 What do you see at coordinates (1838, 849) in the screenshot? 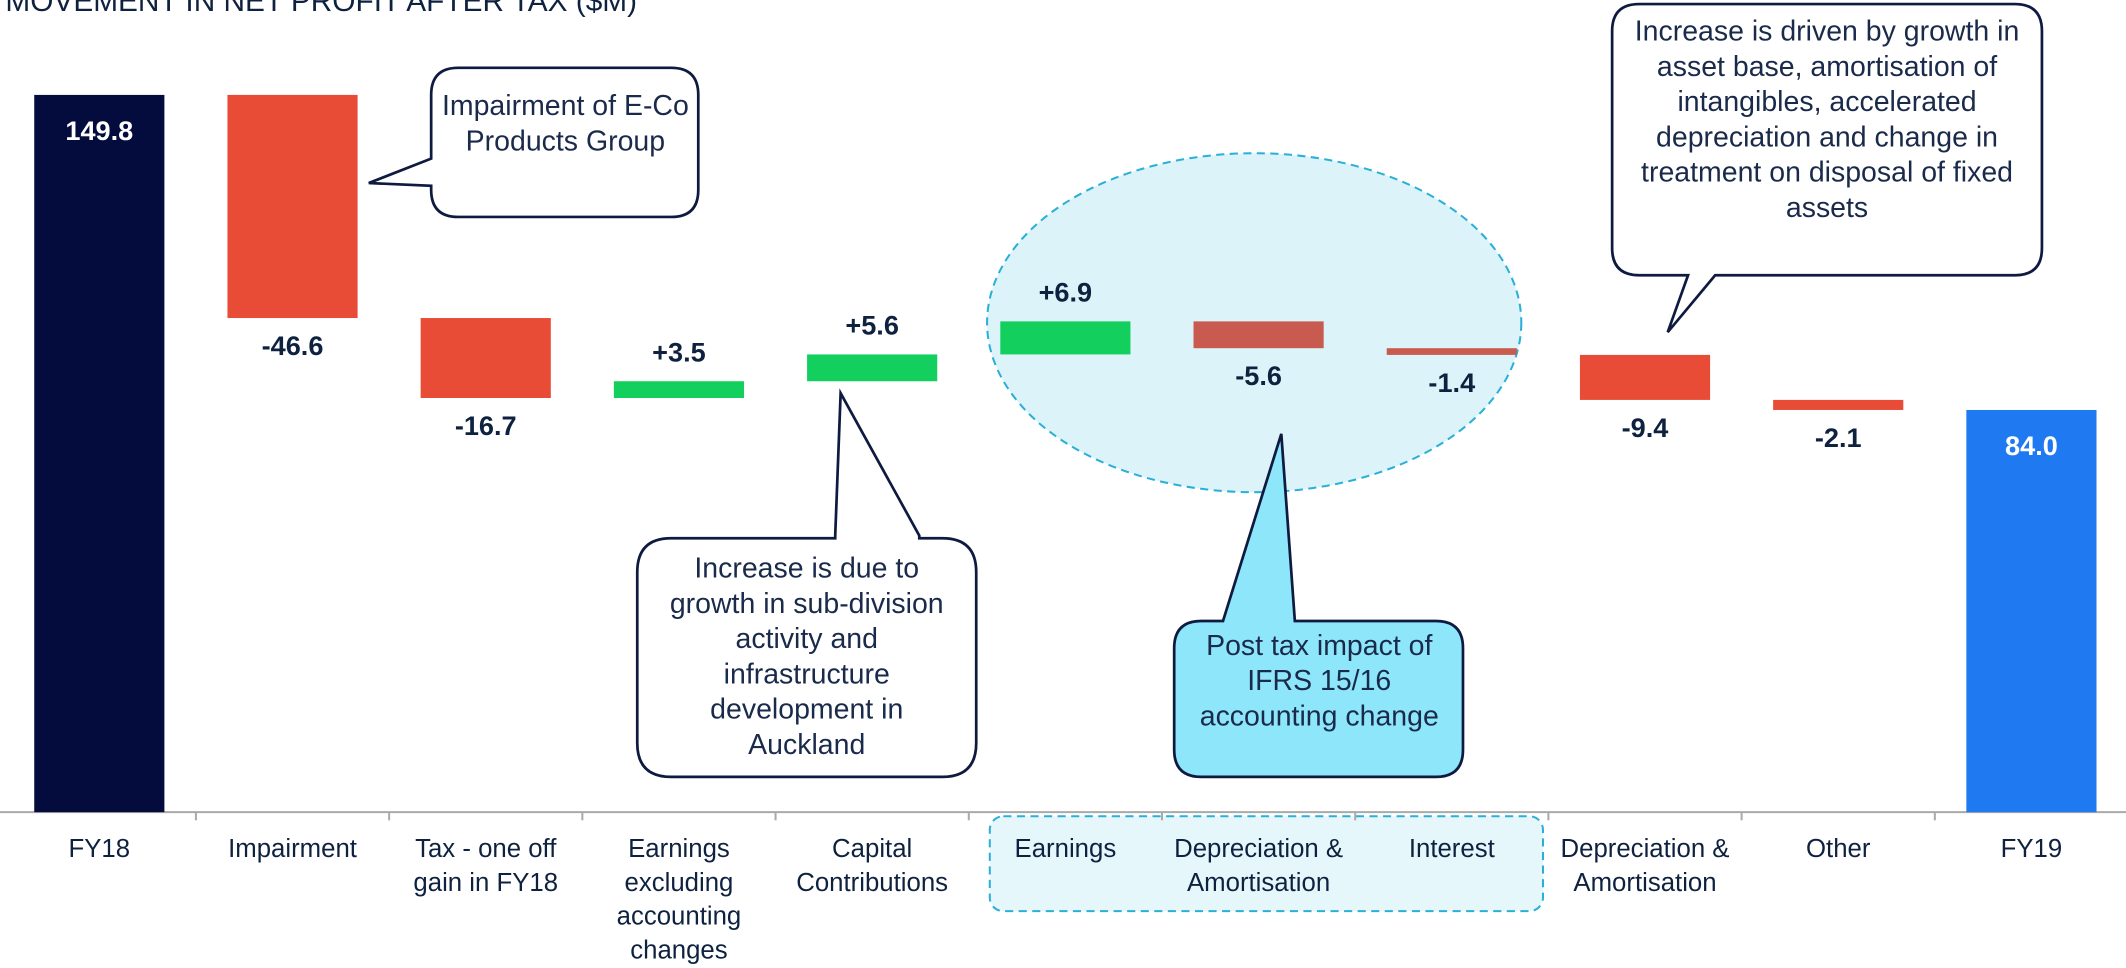
I see `x-tick-label: Other` at bounding box center [1838, 849].